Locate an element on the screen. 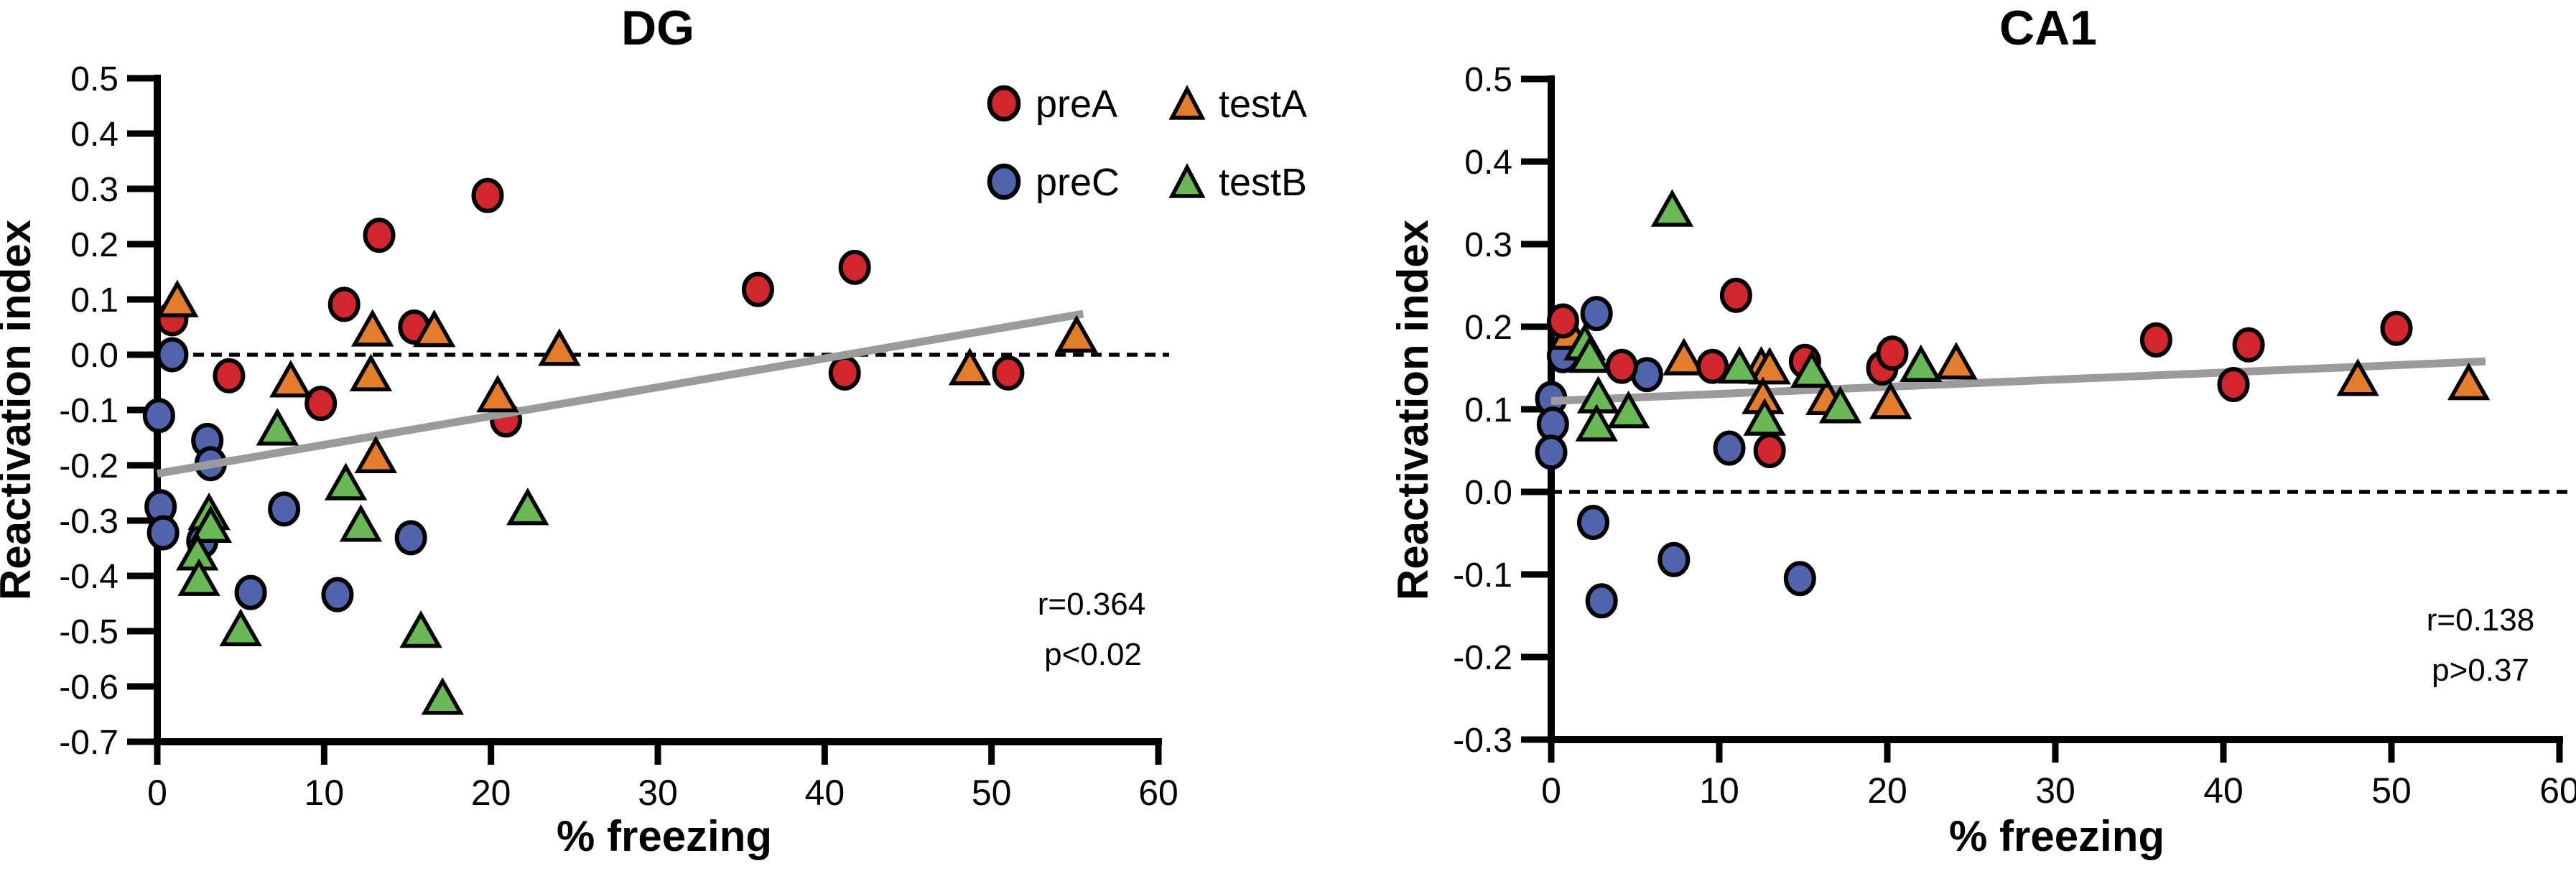  x-tick-label: 10 is located at coordinates (324, 793).